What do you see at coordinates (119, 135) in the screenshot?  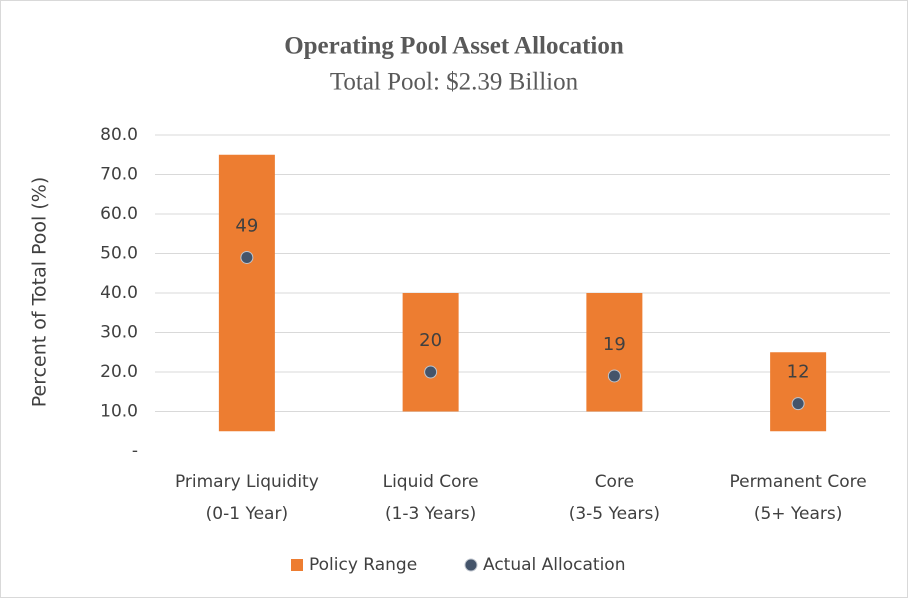 I see `y-tick-label: 80.0` at bounding box center [119, 135].